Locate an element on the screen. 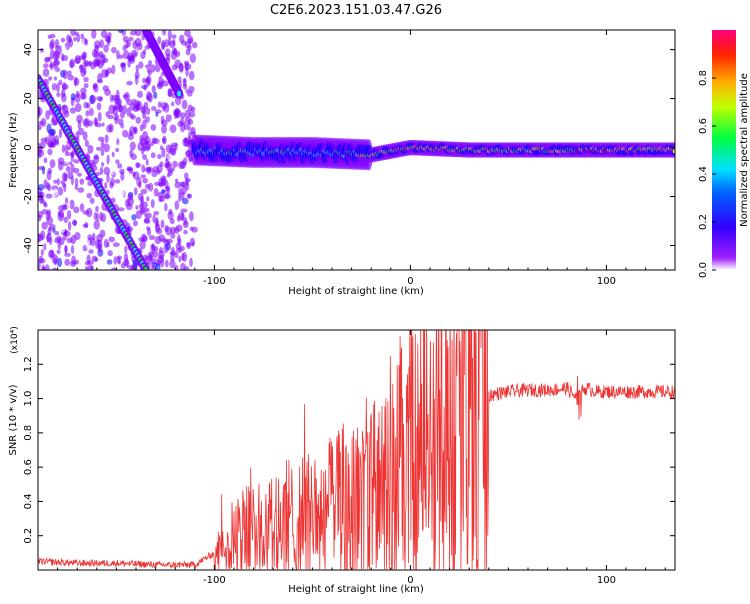  colorbar-label: Normalized spectral amplitude is located at coordinates (744, 150).